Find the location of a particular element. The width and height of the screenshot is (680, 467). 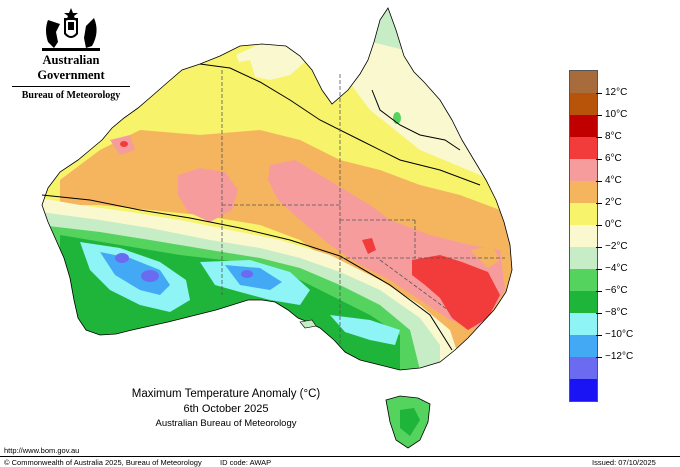

legend-swatch-bottom is located at coordinates (583, 390).